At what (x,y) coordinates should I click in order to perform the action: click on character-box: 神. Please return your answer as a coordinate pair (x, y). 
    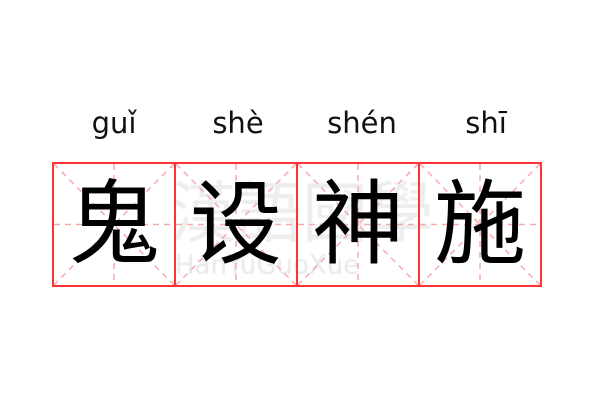
    Looking at the image, I should click on (358, 224).